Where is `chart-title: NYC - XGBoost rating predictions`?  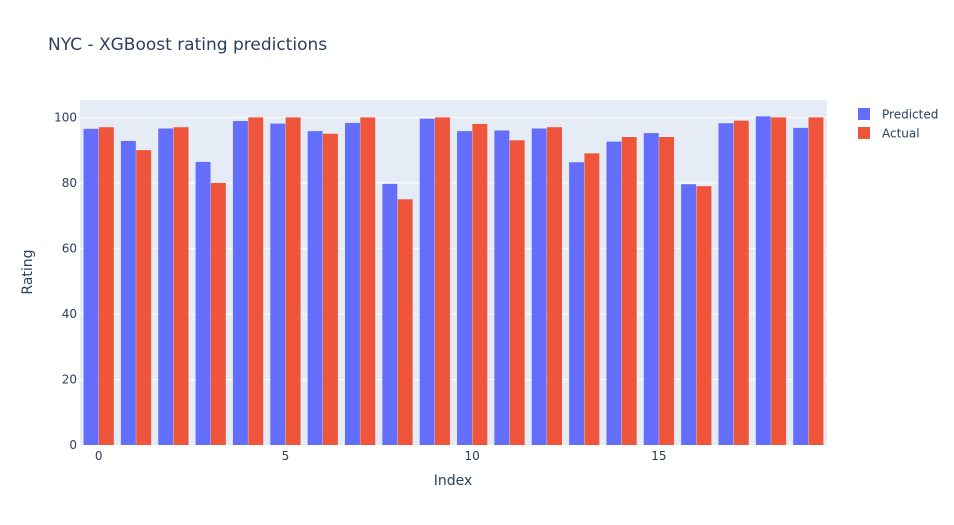 chart-title: NYC - XGBoost rating predictions is located at coordinates (187, 45).